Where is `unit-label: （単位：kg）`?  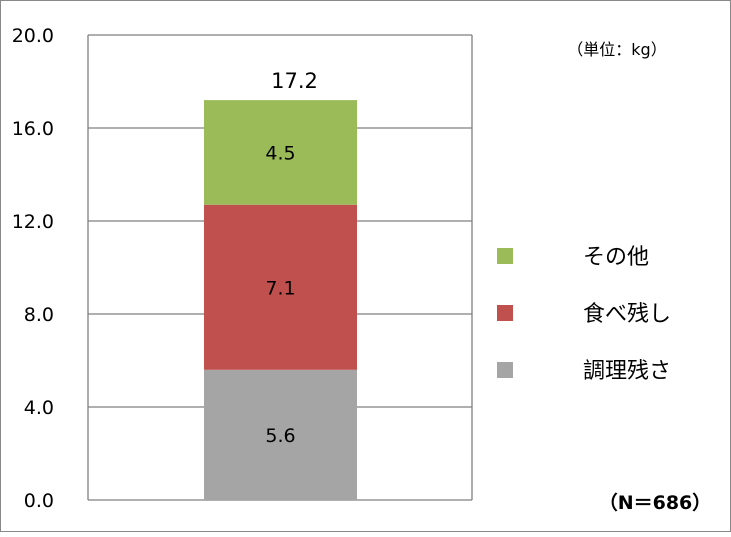 unit-label: （単位：kg） is located at coordinates (616, 49).